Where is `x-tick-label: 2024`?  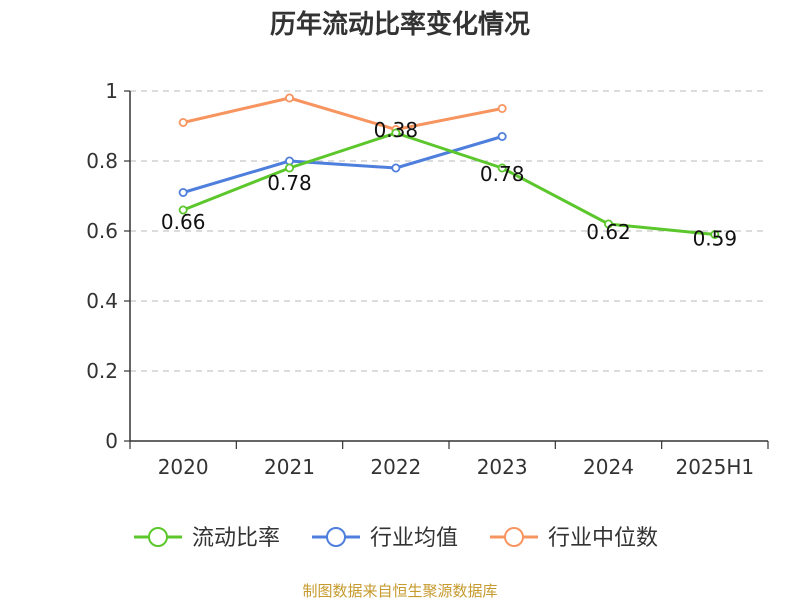
x-tick-label: 2024 is located at coordinates (608, 467).